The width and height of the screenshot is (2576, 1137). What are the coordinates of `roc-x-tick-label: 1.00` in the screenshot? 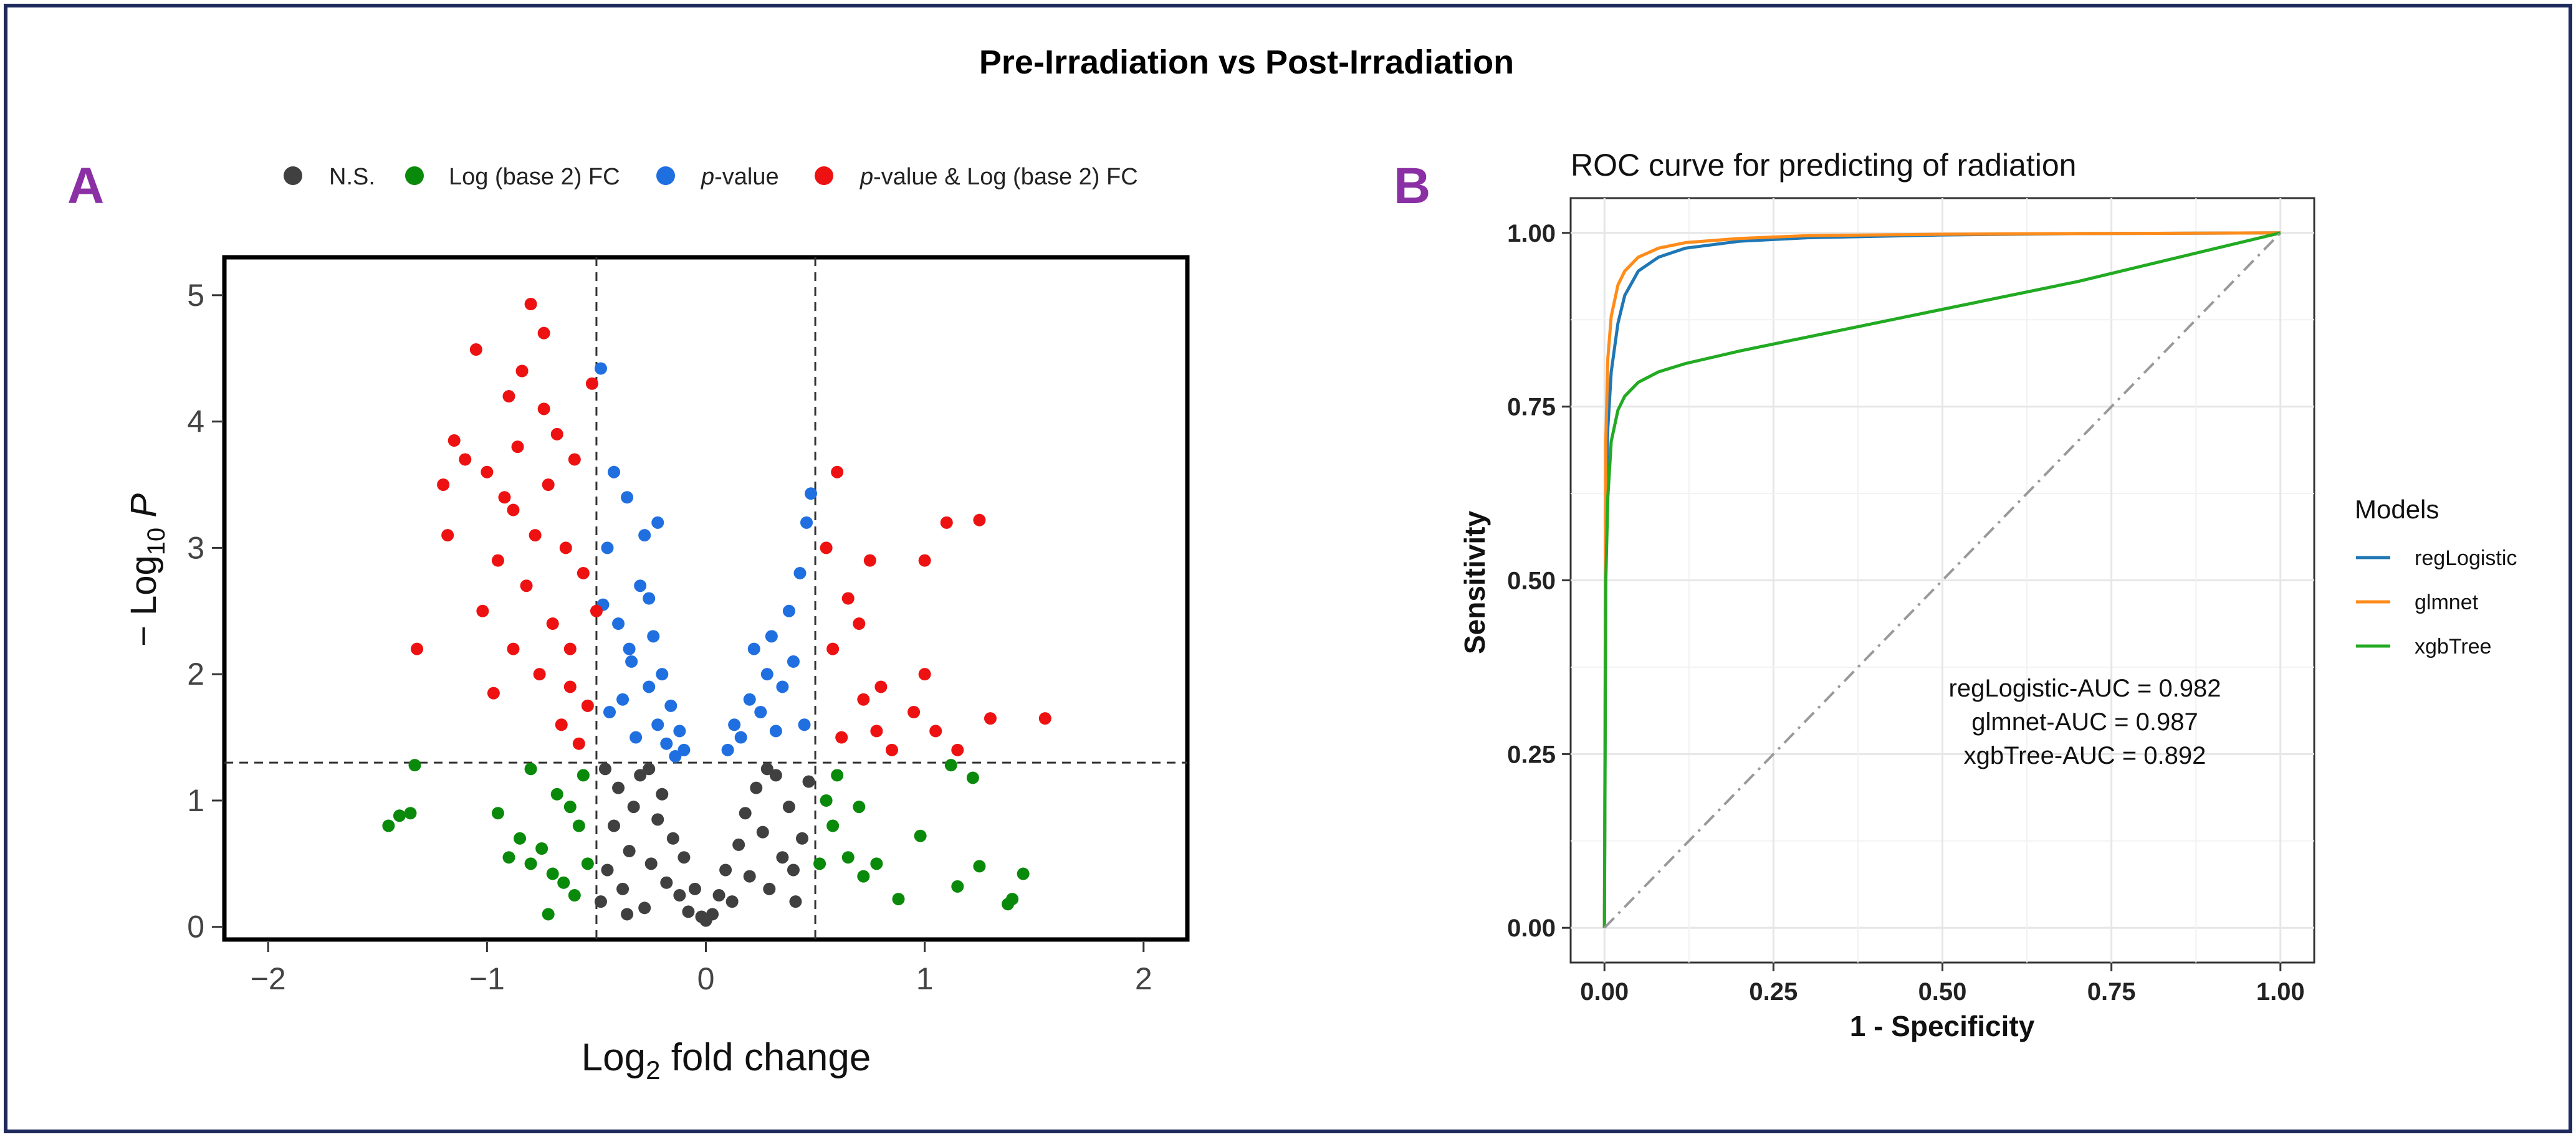 It's located at (2280, 992).